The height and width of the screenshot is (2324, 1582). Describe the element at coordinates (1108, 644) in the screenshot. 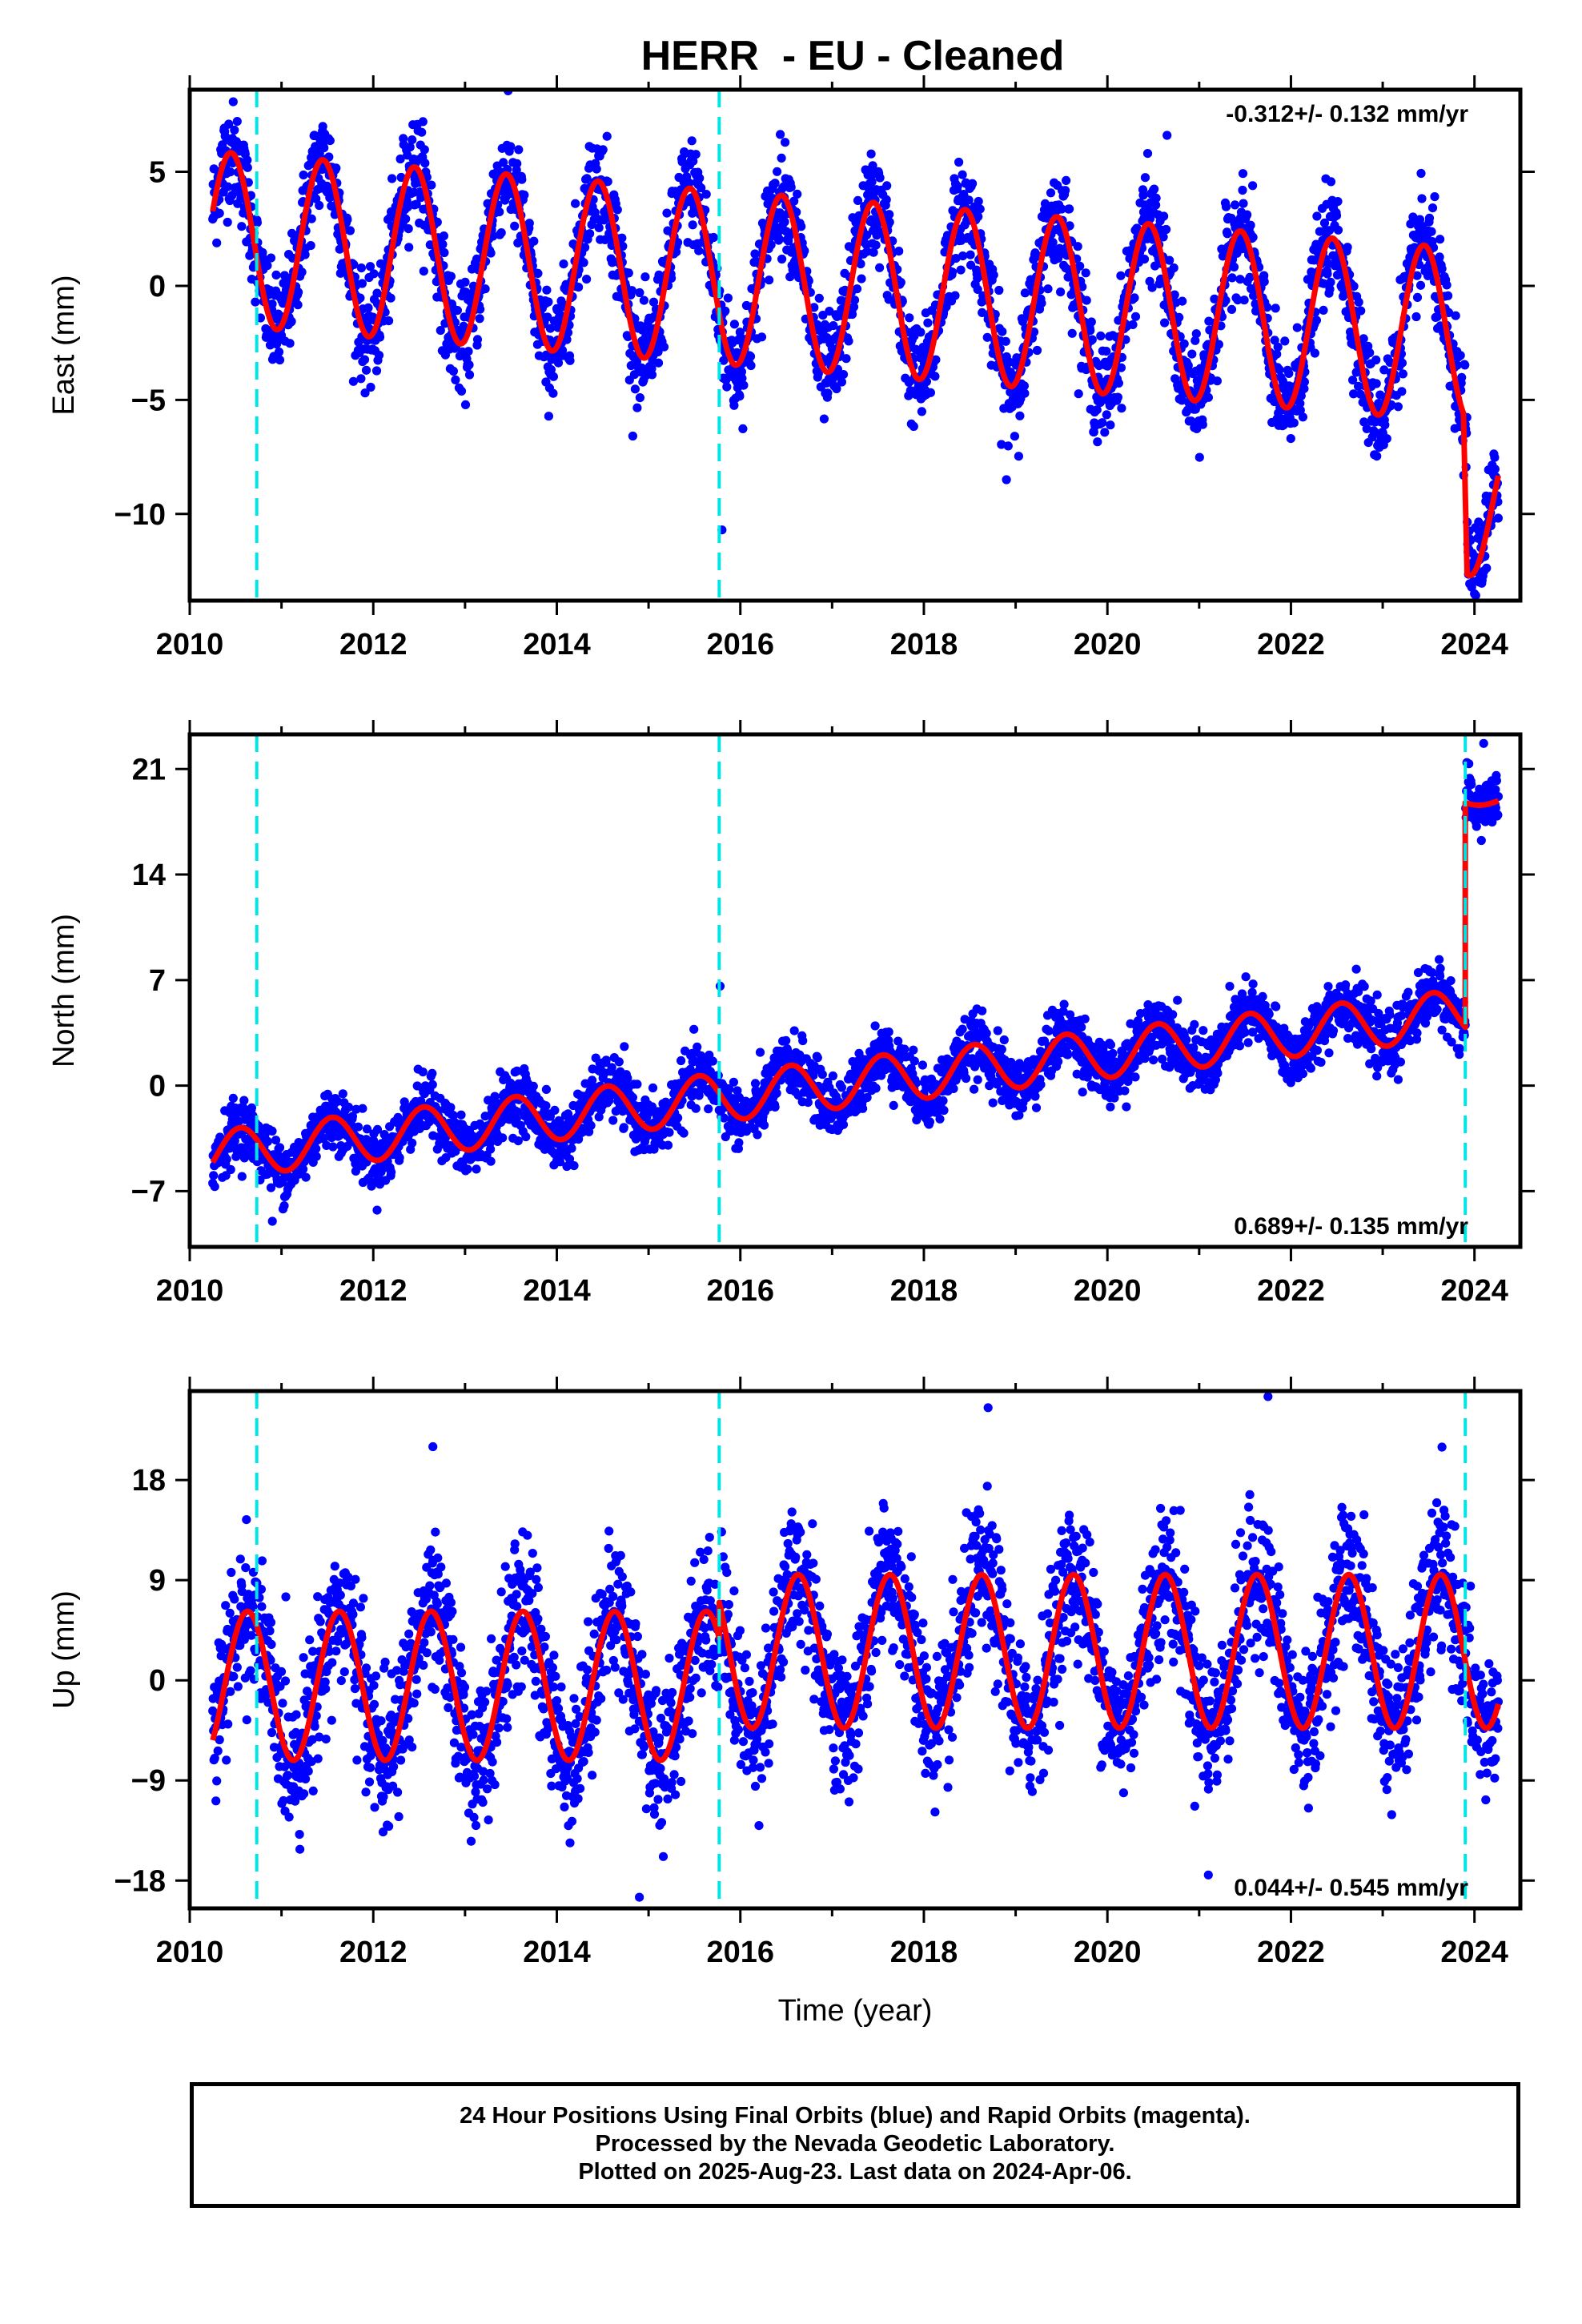

I see `x-tick-label: 2020` at that location.